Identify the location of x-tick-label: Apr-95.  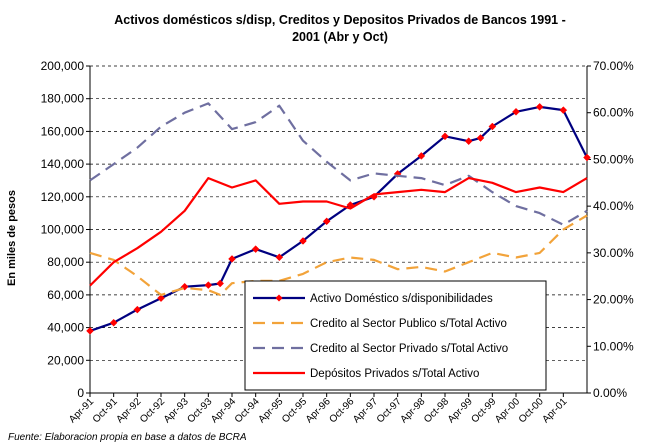
(270, 410).